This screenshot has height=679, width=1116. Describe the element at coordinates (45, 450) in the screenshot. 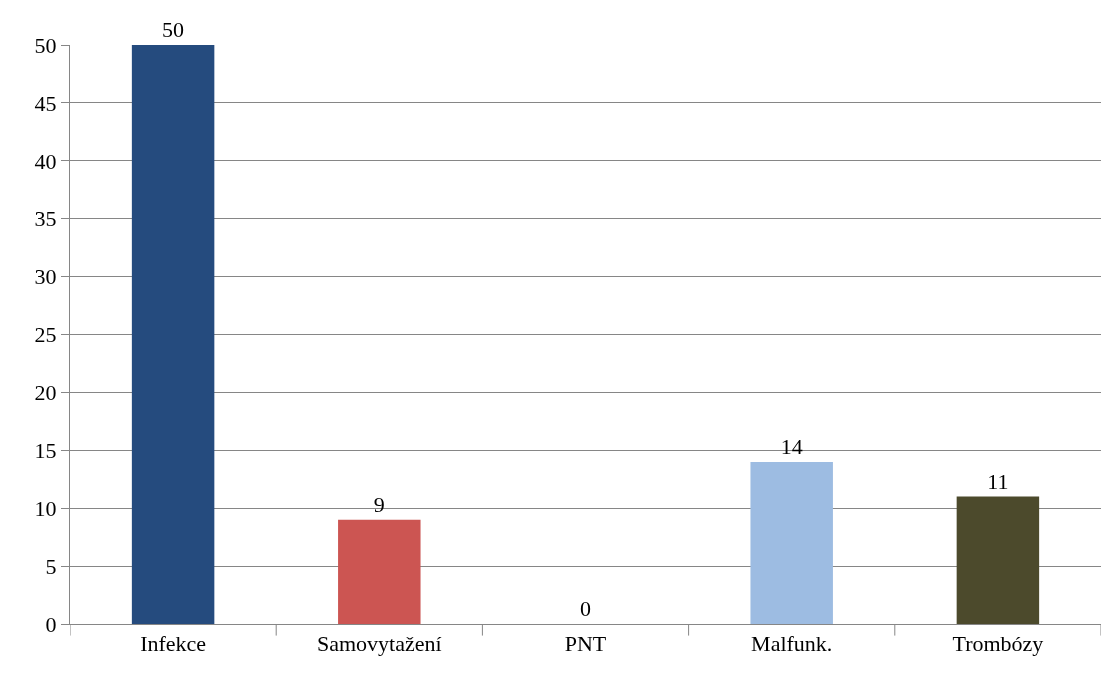

I see `y-tick-label: 15` at that location.